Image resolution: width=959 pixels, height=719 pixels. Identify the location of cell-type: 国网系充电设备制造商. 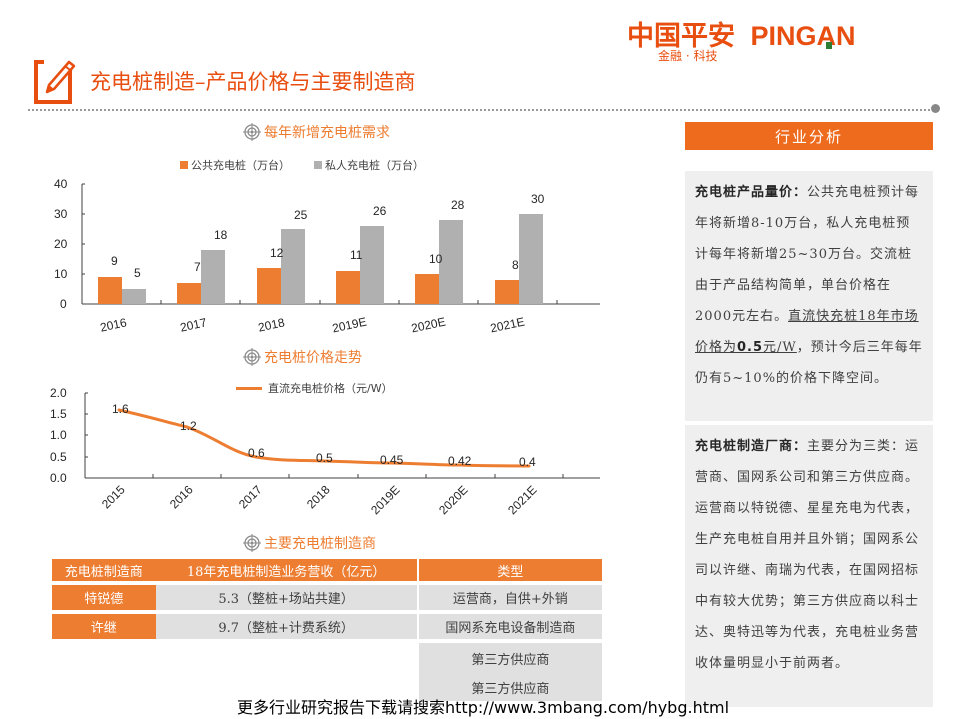
(510, 626).